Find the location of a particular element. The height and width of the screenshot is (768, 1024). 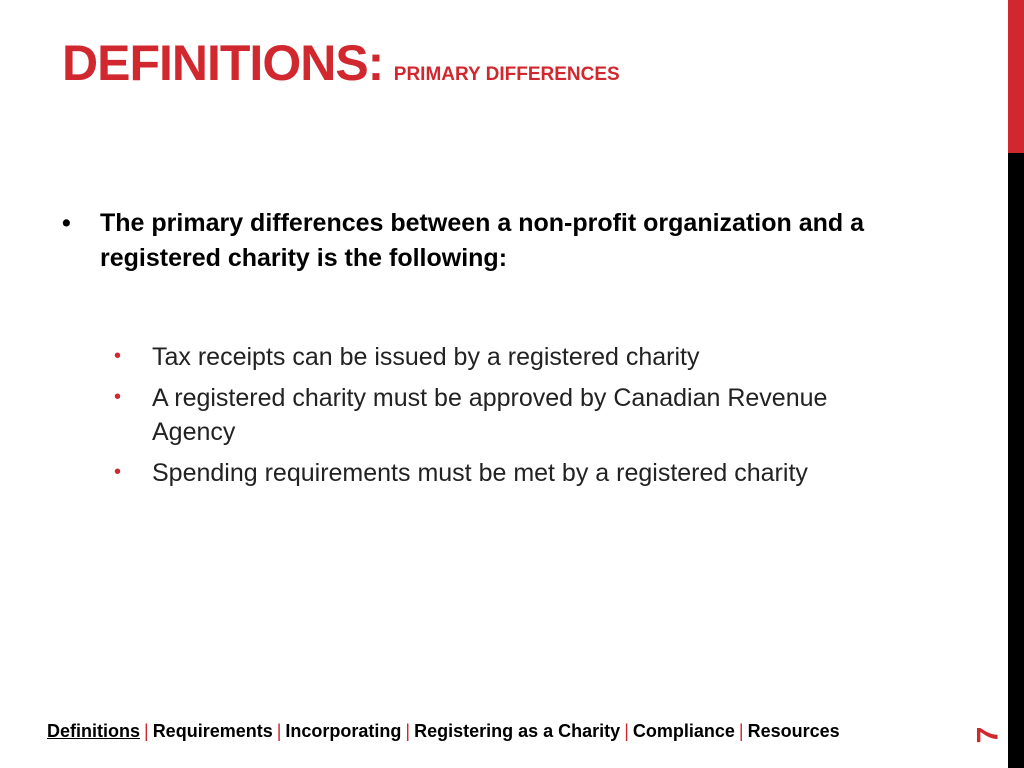

title-main: DEFINITIONS: is located at coordinates (223, 63).